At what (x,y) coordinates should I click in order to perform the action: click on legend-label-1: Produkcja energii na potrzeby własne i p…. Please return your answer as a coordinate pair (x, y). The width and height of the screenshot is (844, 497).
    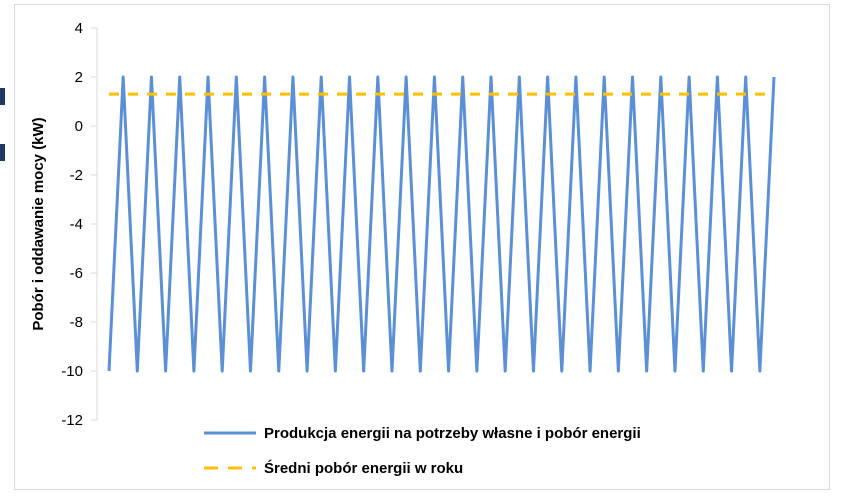
    Looking at the image, I should click on (452, 433).